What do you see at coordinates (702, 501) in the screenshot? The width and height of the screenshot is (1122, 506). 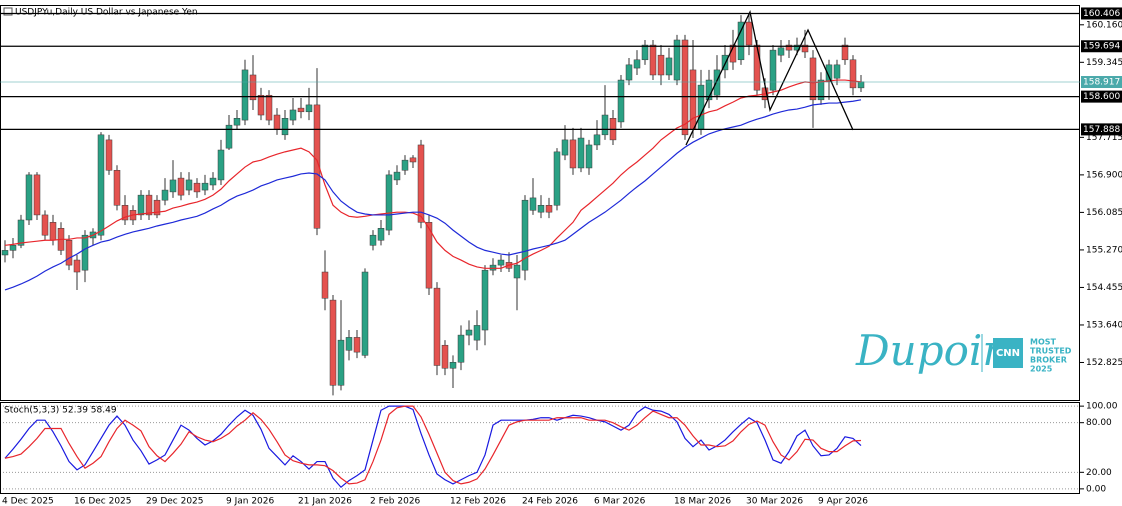 I see `x-tick-label: 18 Mar 2026` at bounding box center [702, 501].